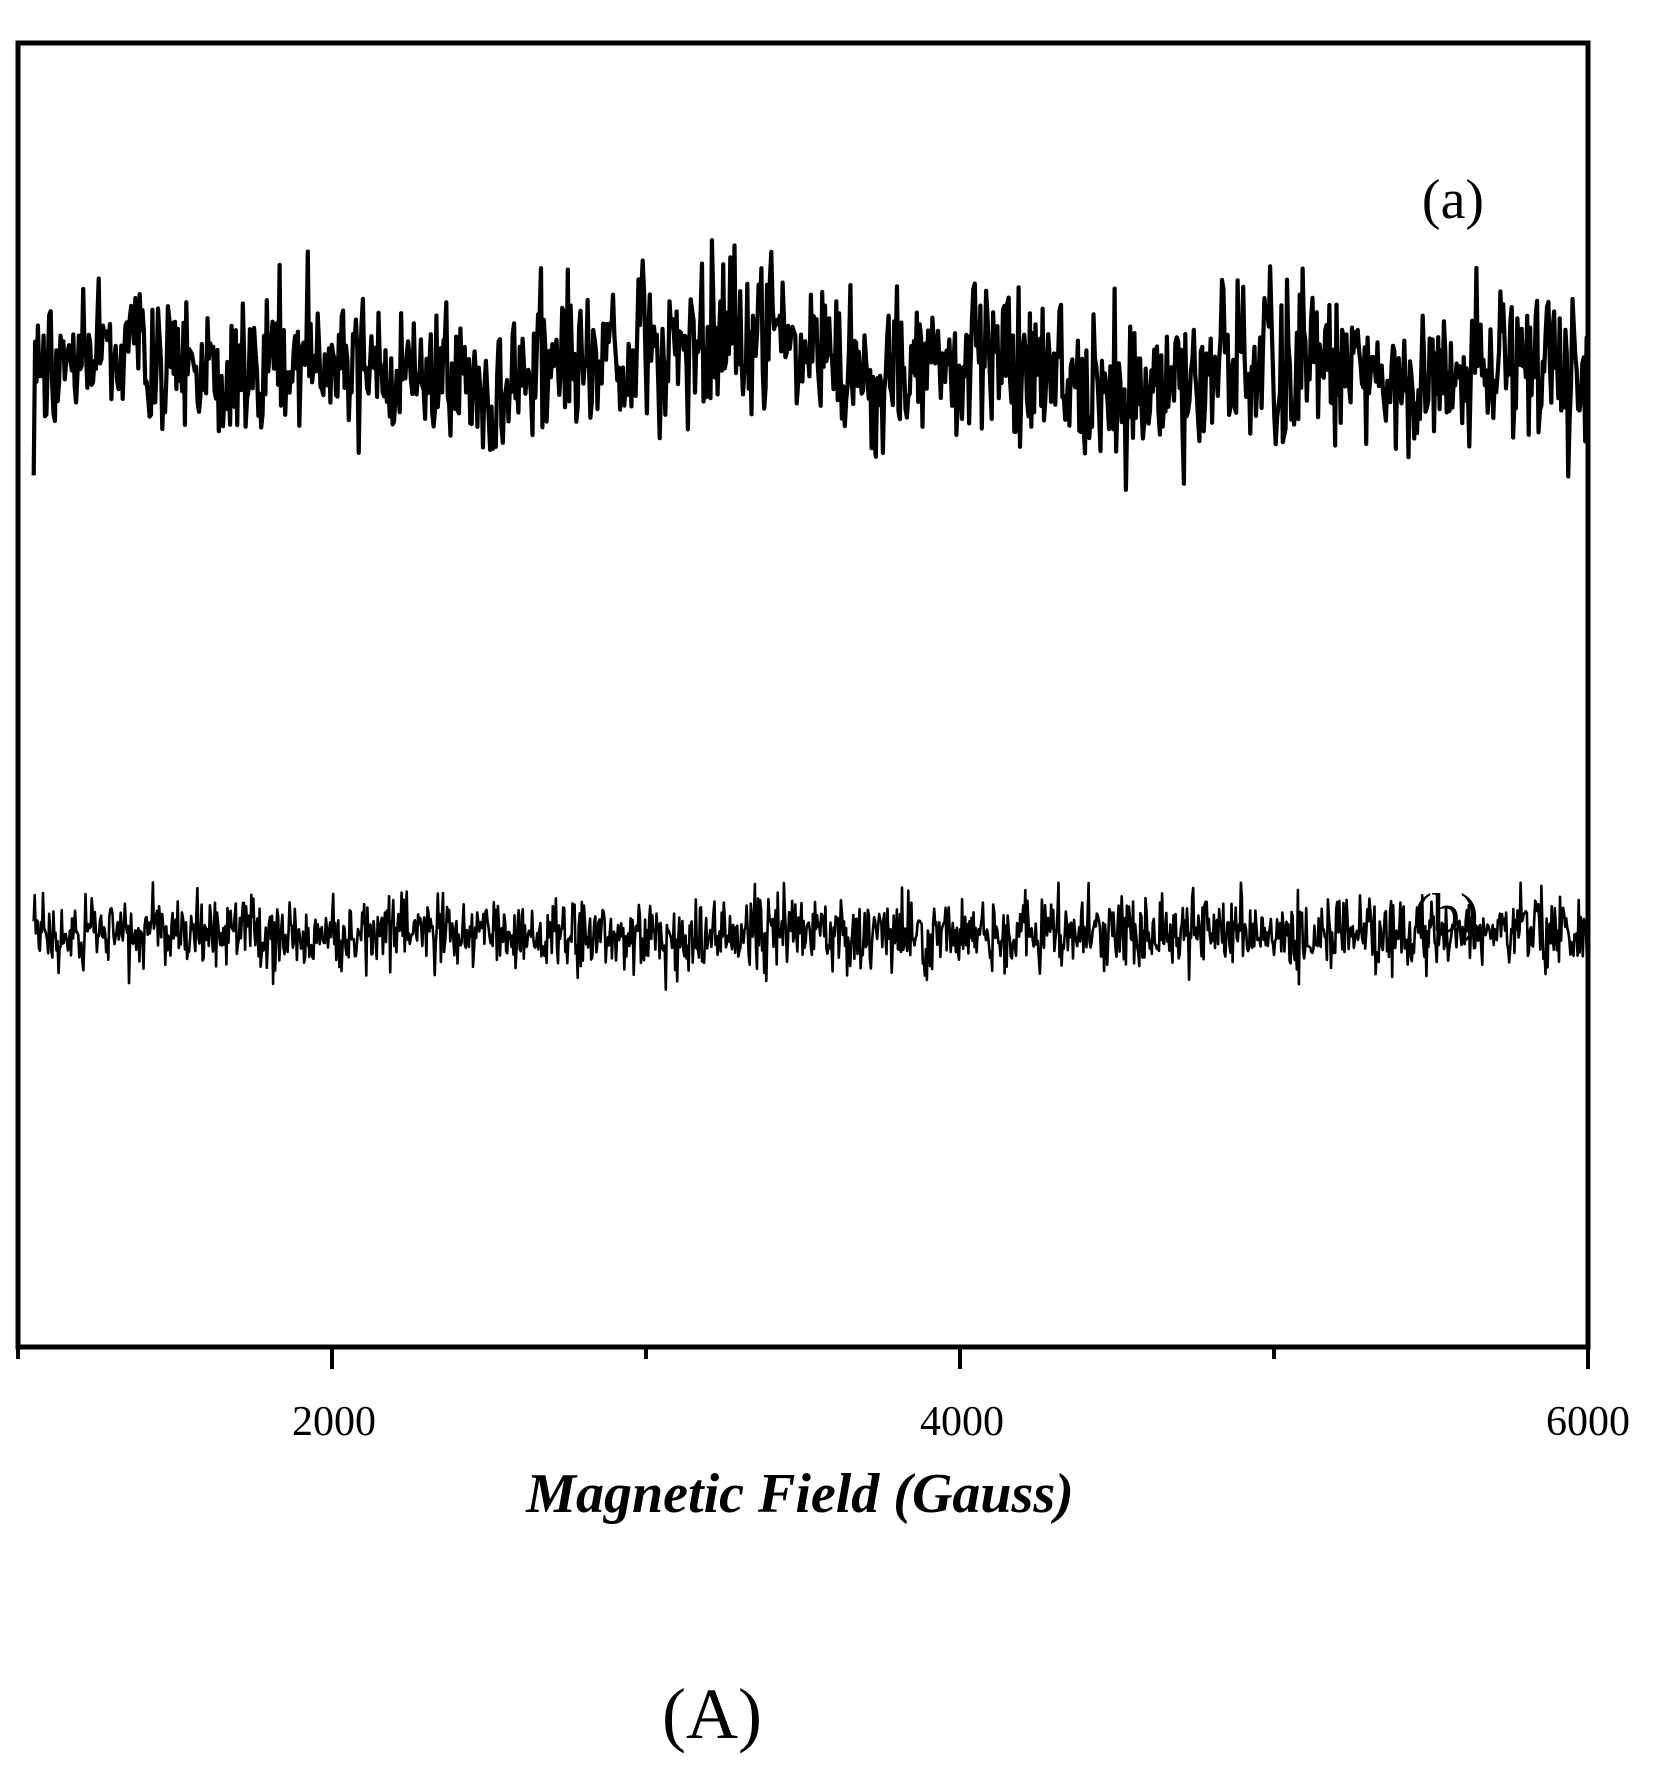 The width and height of the screenshot is (1654, 1772). What do you see at coordinates (1445, 914) in the screenshot?
I see `series-label-b: (b)` at bounding box center [1445, 914].